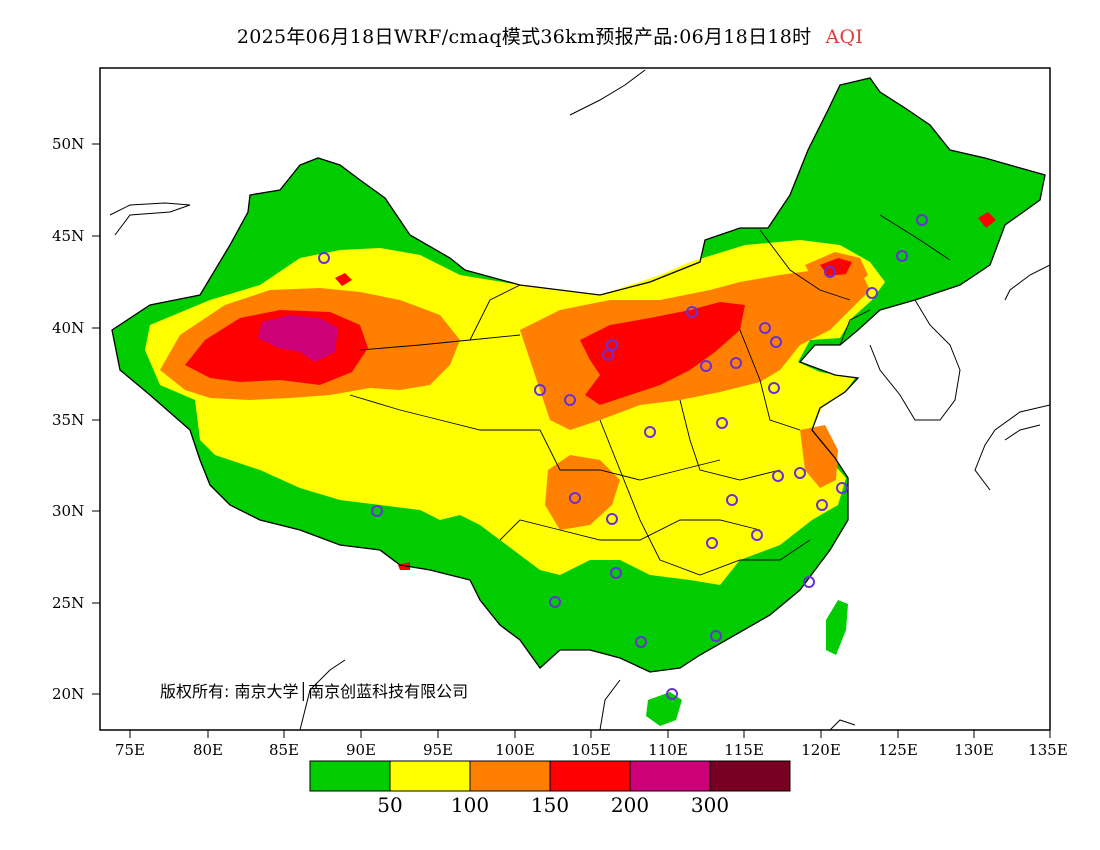  What do you see at coordinates (130, 750) in the screenshot?
I see `lon-tick-label: 75E` at bounding box center [130, 750].